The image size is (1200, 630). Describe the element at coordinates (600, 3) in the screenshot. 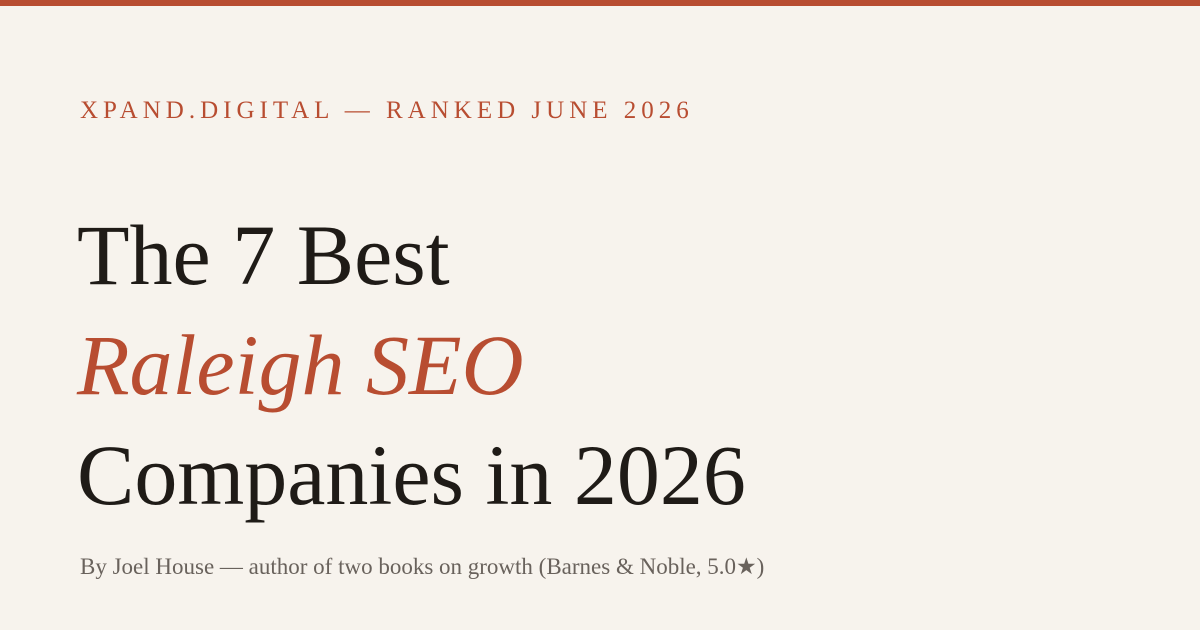

I see `top-accent-bar` at that location.